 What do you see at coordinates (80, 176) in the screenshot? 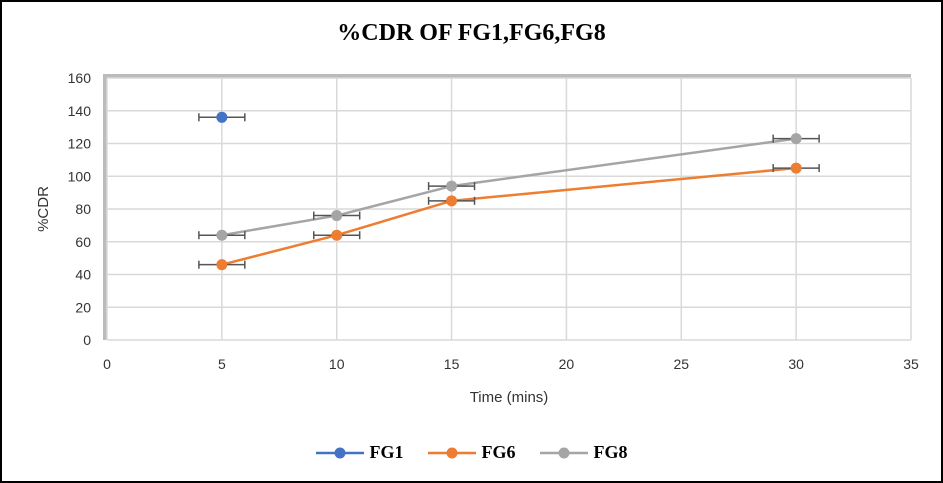
I see `y-tick-label: 100` at bounding box center [80, 176].